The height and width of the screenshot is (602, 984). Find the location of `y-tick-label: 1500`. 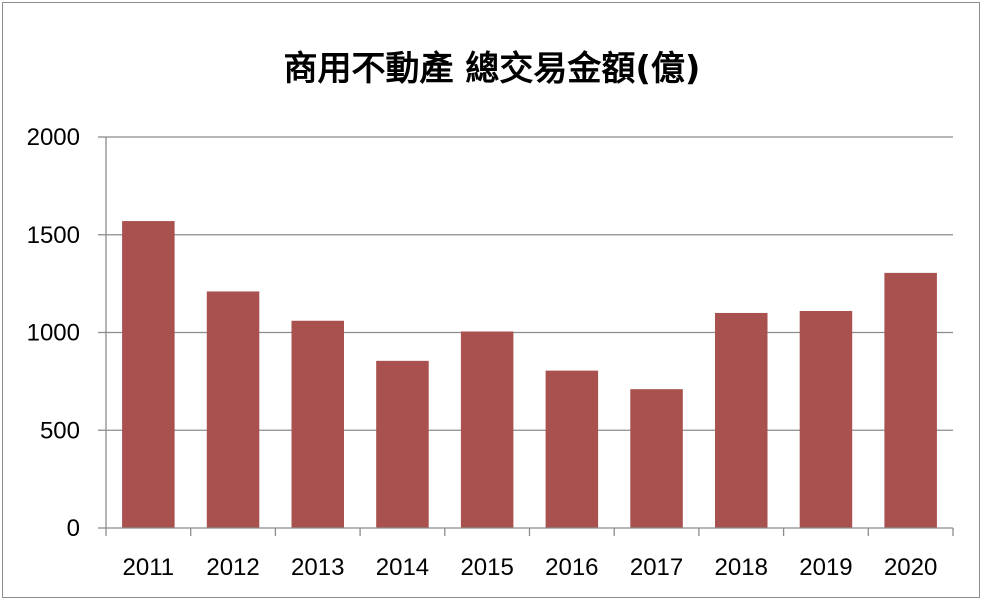

y-tick-label: 1500 is located at coordinates (53, 235).